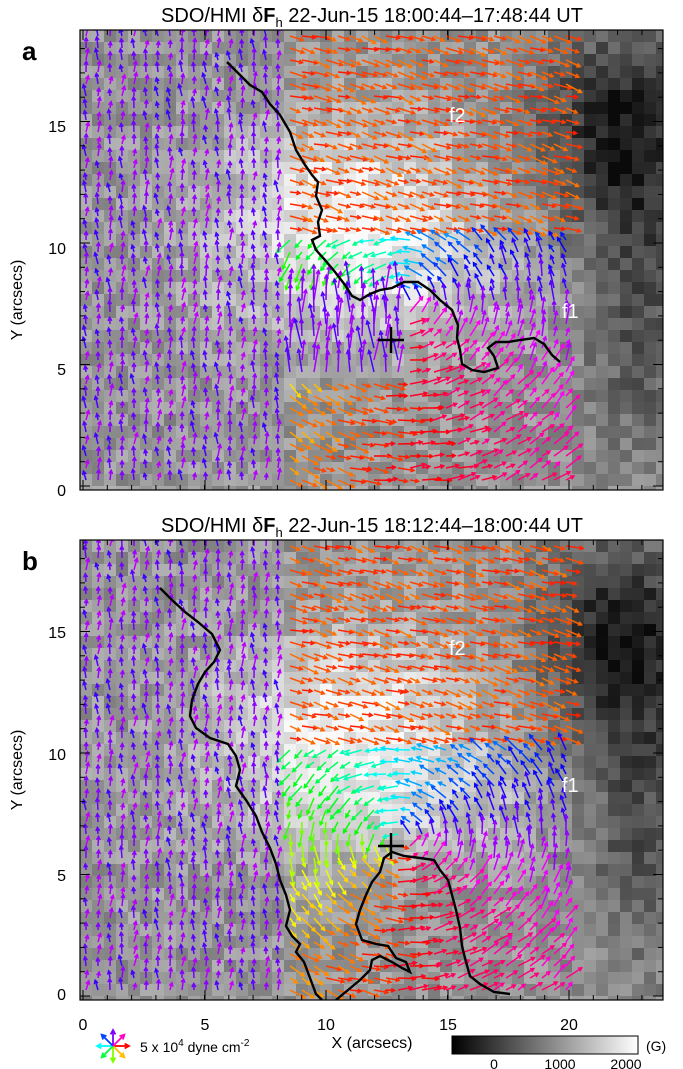 This screenshot has width=683, height=1069. What do you see at coordinates (545, 1045) in the screenshot?
I see `colorbar-gradient` at bounding box center [545, 1045].